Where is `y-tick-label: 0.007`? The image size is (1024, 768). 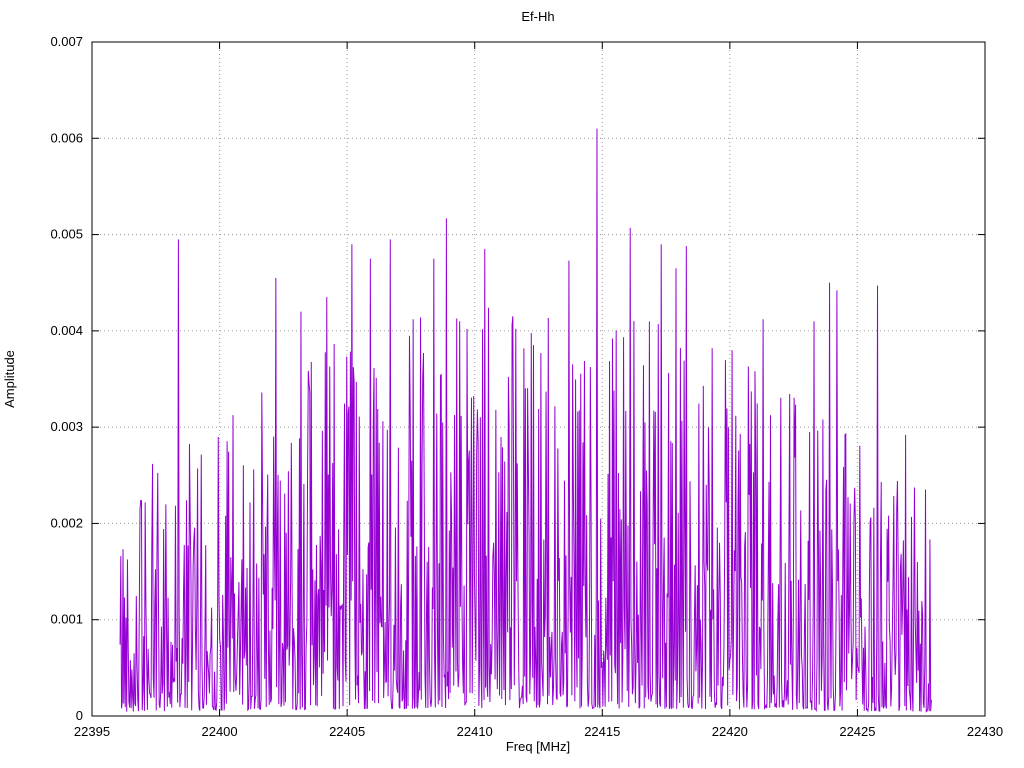 y-tick-label: 0.007 is located at coordinates (66, 41).